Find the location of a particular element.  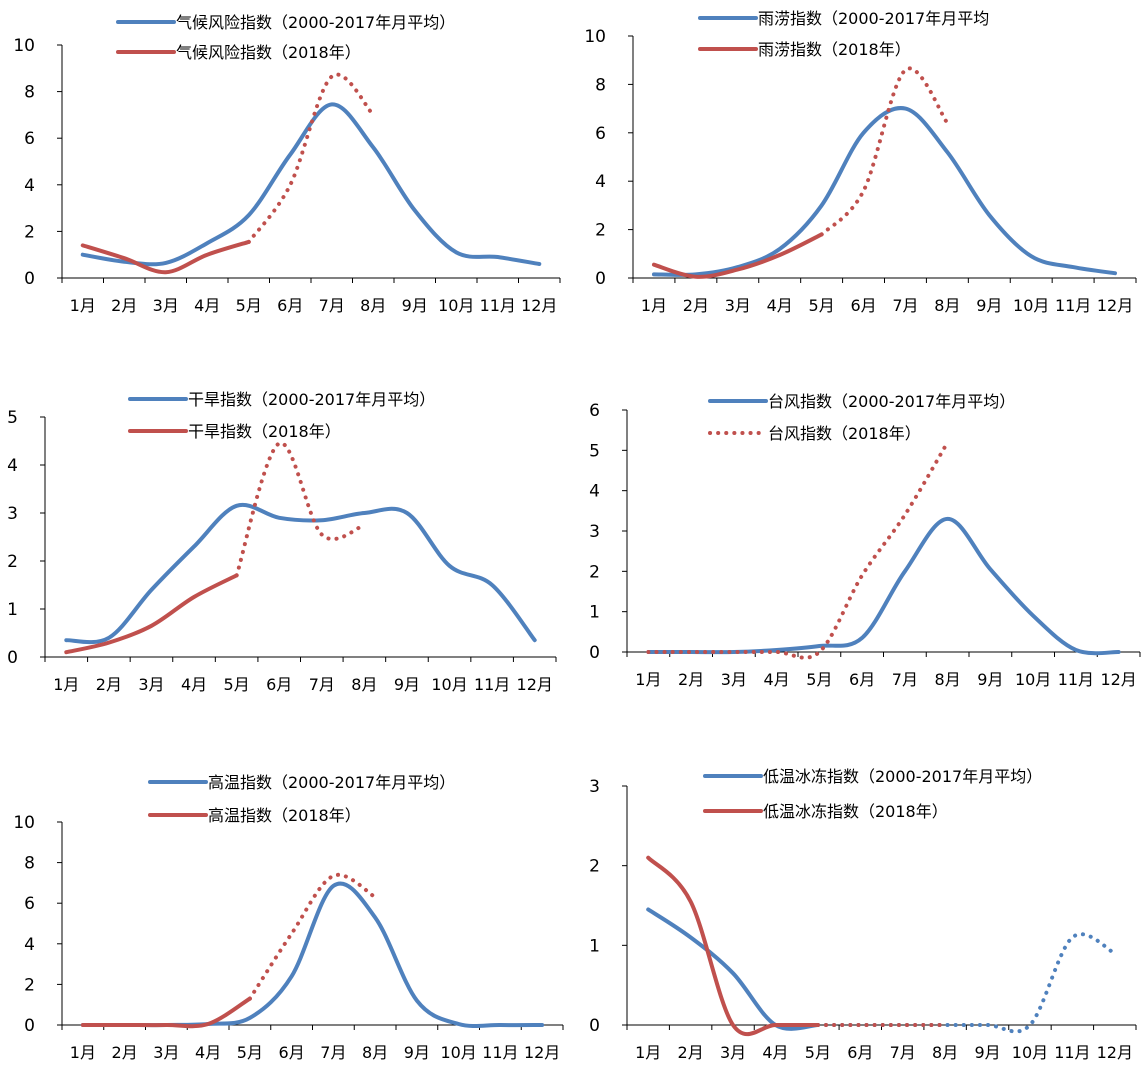

legend-label-2: 低温冰冻指数（2018年） is located at coordinates (855, 811).